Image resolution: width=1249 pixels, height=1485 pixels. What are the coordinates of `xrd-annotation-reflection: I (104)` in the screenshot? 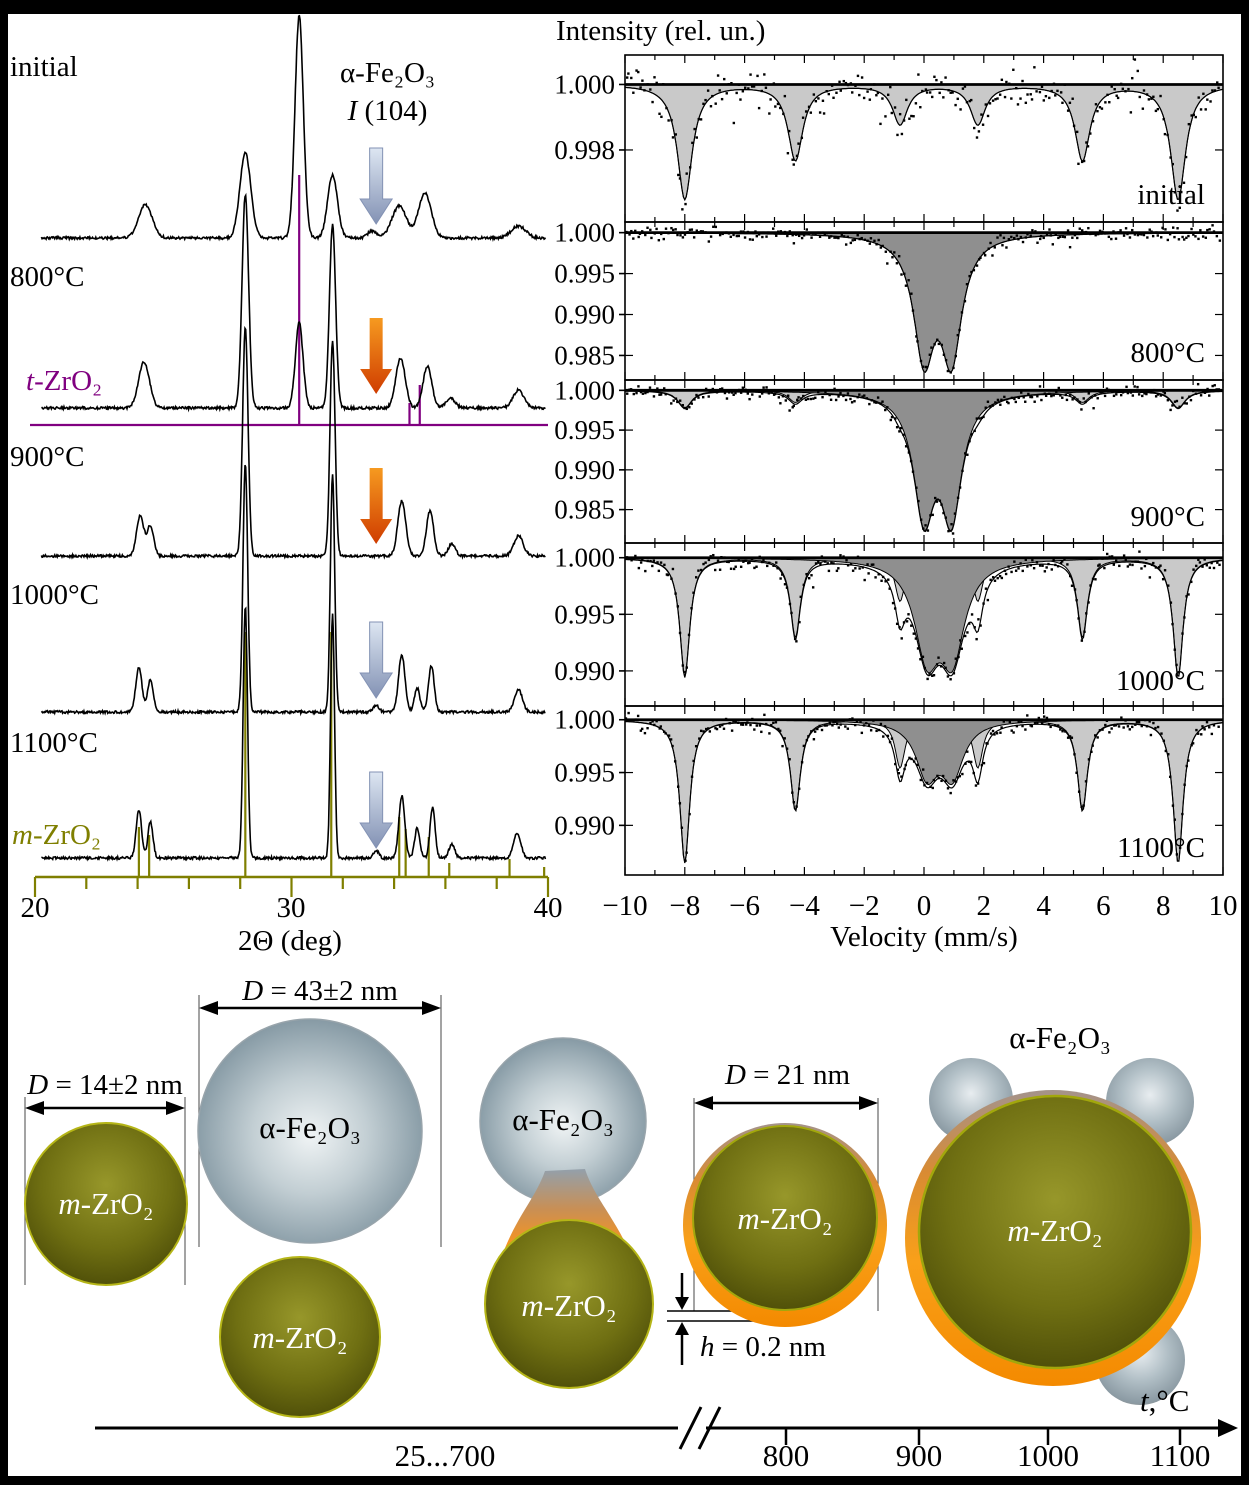 It's located at (387, 111).